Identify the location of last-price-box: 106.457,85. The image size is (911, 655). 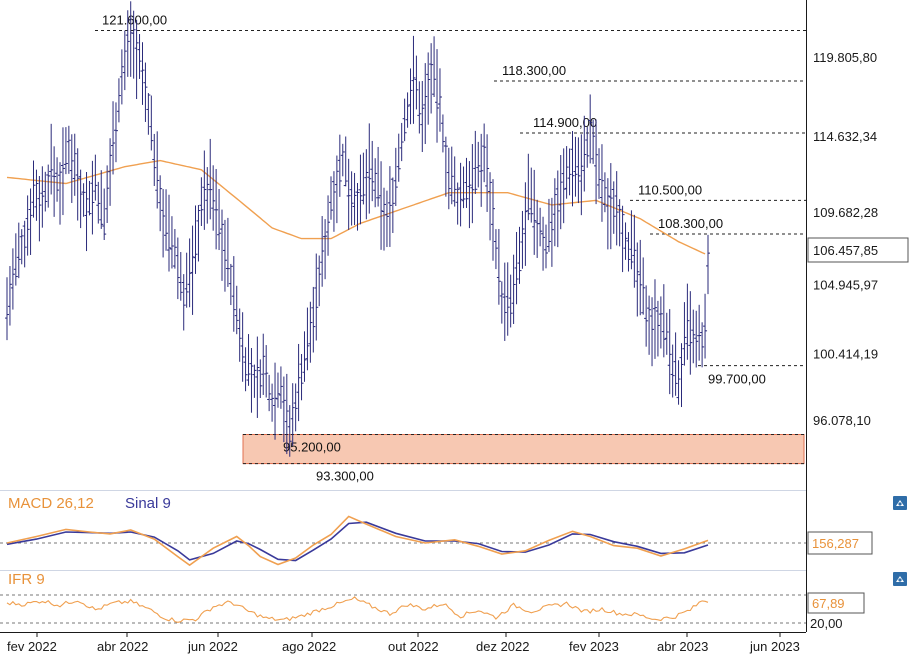
(858, 250).